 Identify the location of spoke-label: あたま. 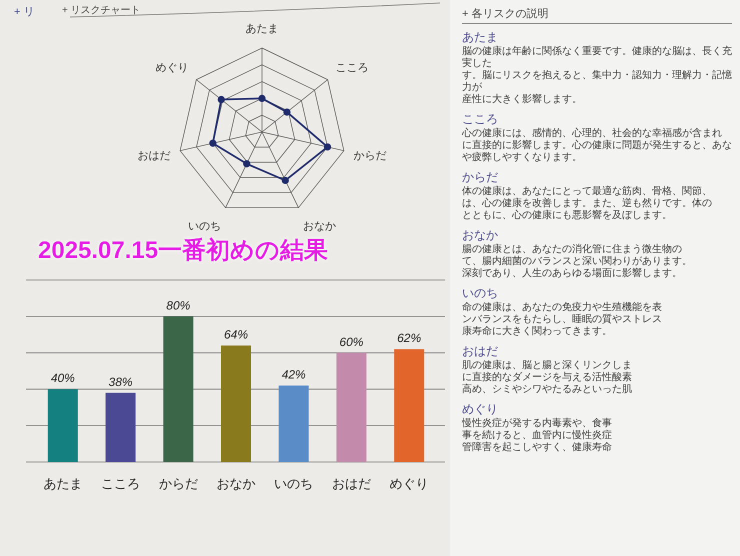
(262, 29).